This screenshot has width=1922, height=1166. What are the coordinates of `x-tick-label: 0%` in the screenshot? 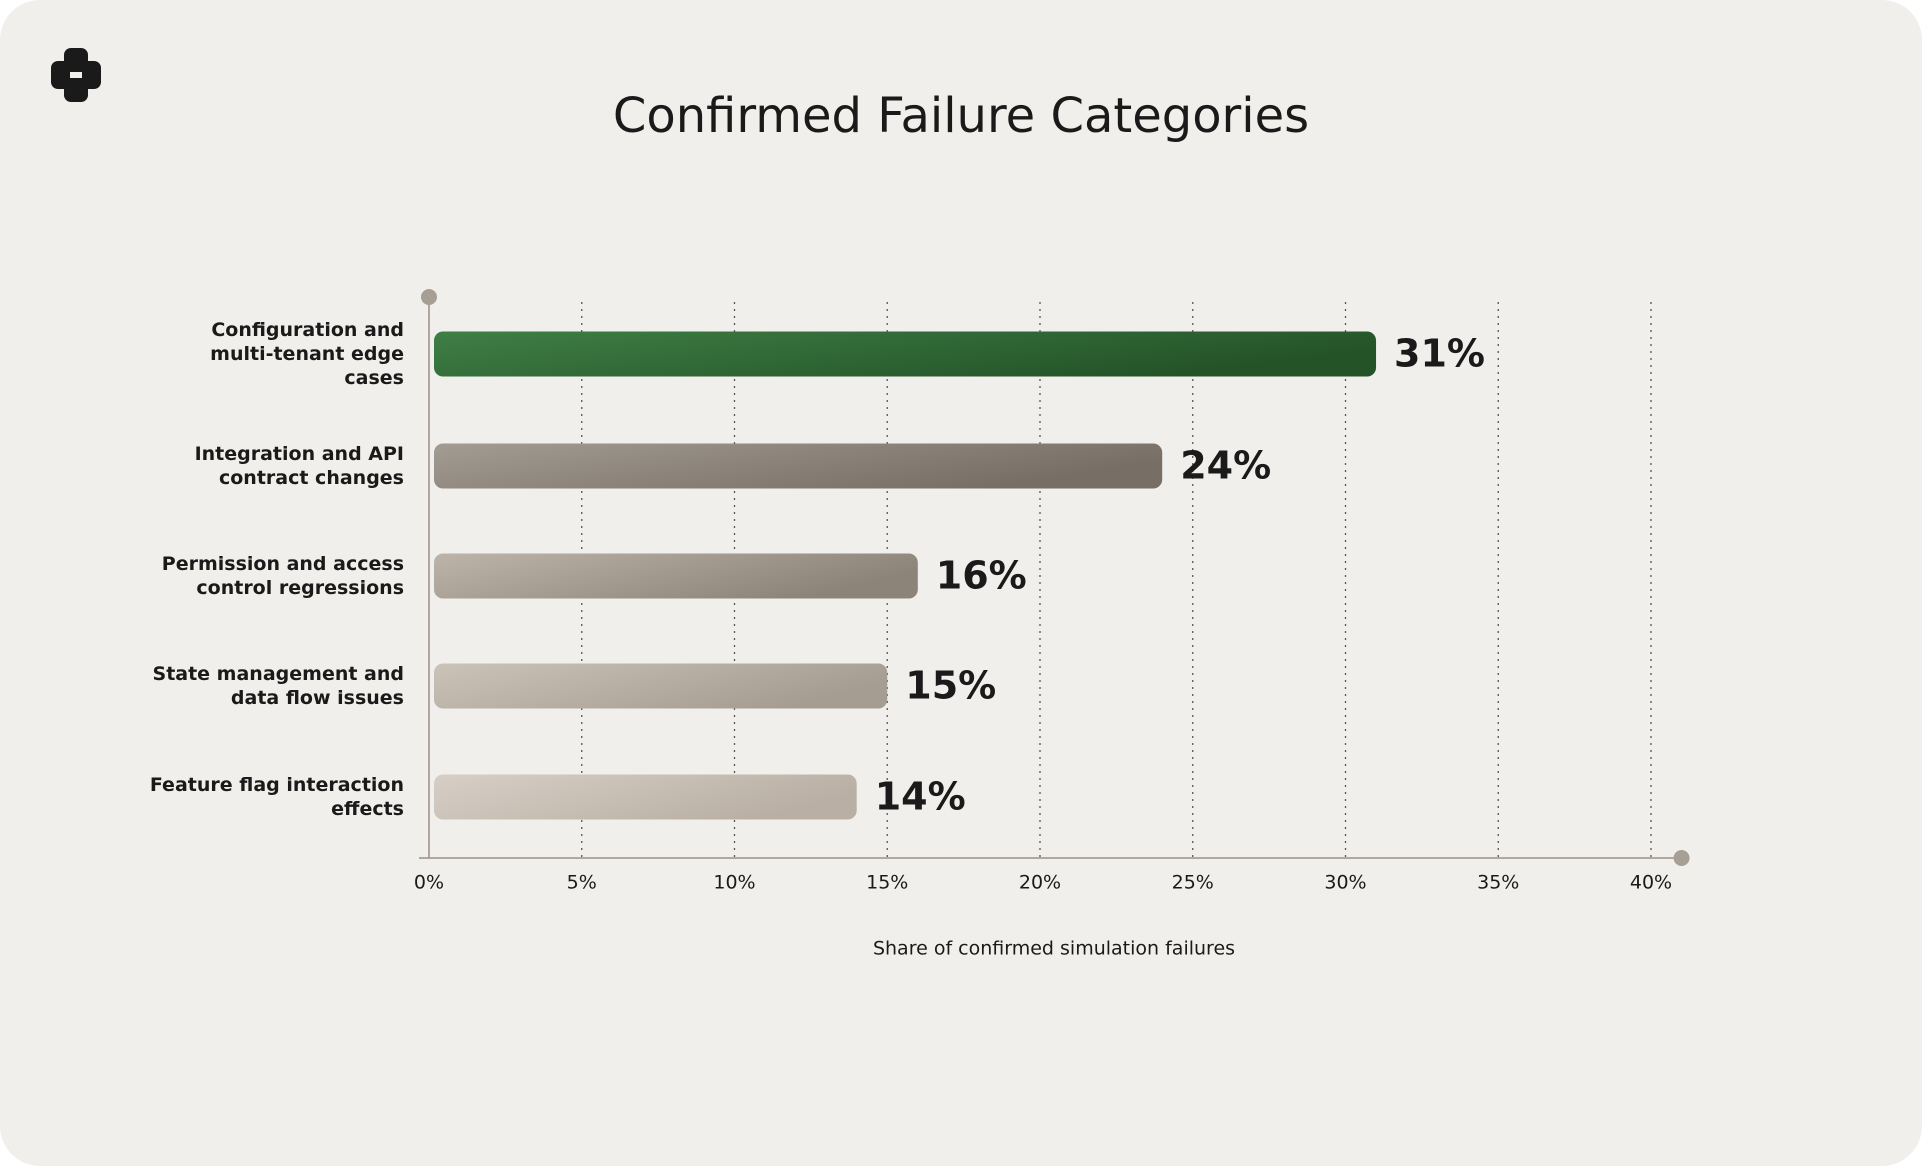 It's located at (429, 883).